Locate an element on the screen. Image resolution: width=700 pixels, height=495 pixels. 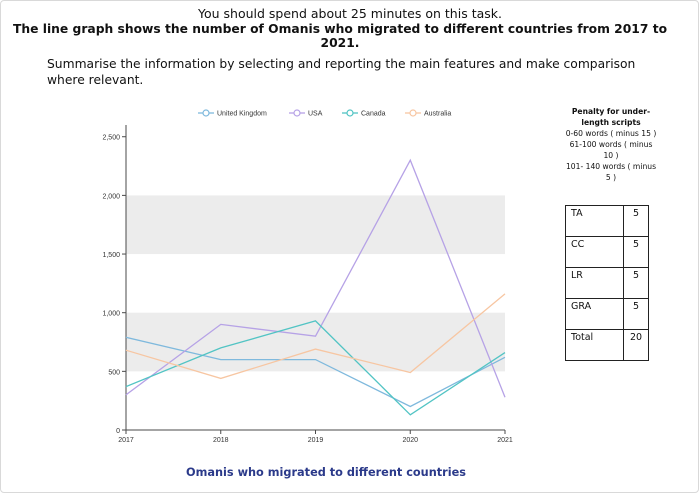
legend-label: USA is located at coordinates (315, 114).